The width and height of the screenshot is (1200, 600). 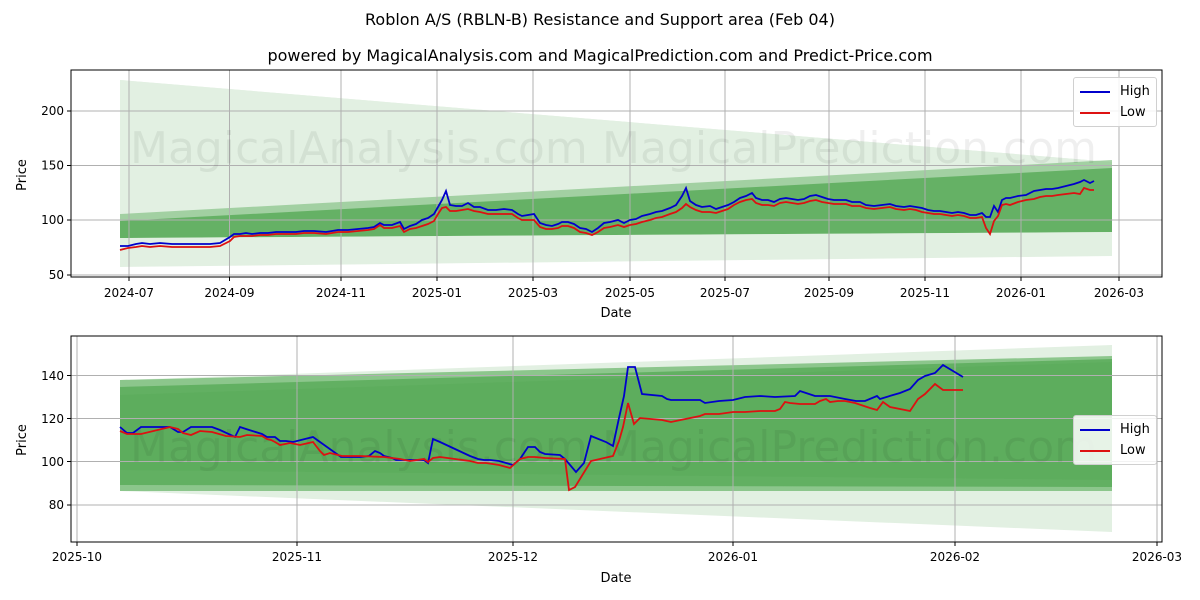 I want to click on y-tick-label: 120, so click(x=52, y=419).